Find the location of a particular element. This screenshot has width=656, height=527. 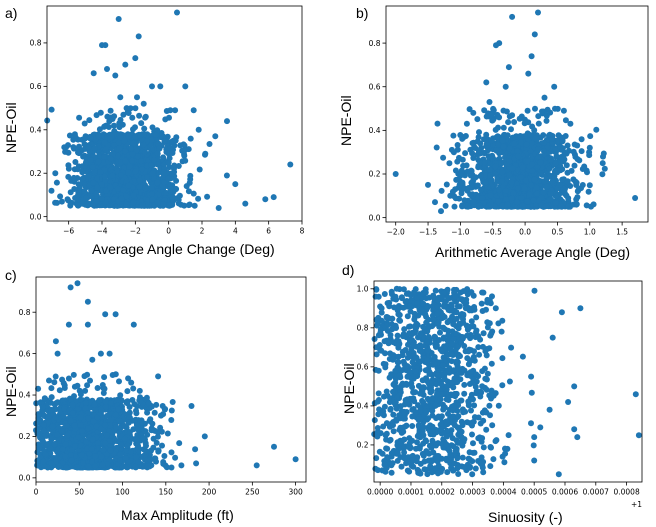

x-tick-label: 50 is located at coordinates (79, 492).